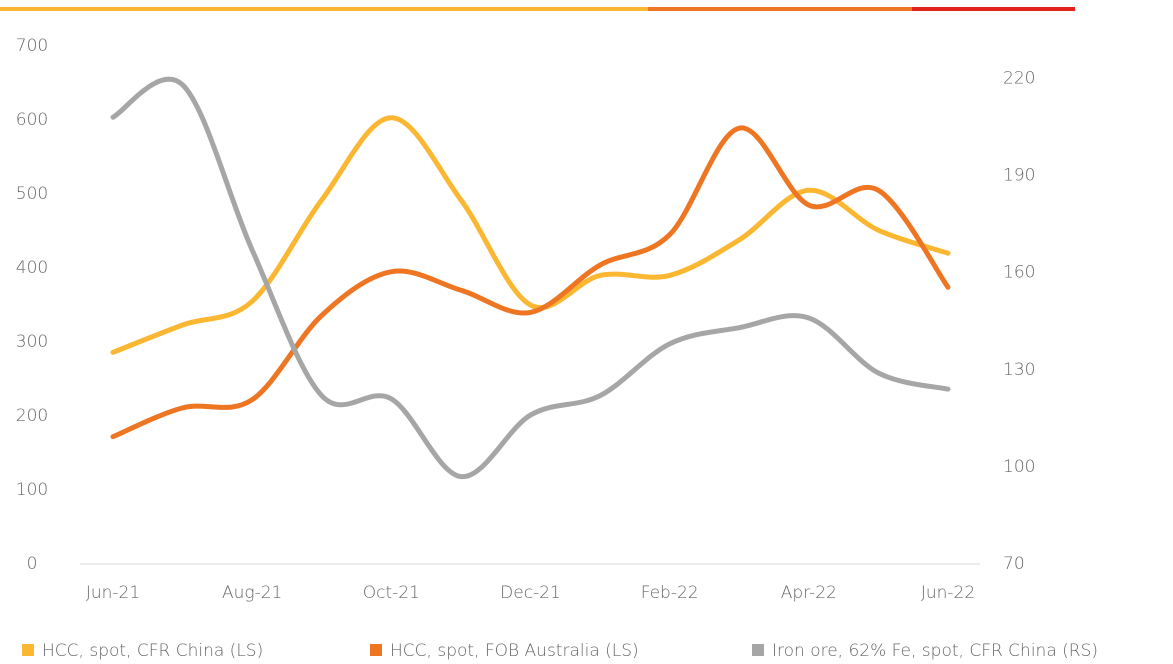 This screenshot has height=664, width=1173. Describe the element at coordinates (809, 593) in the screenshot. I see `x-tick-label: Apr-22` at that location.